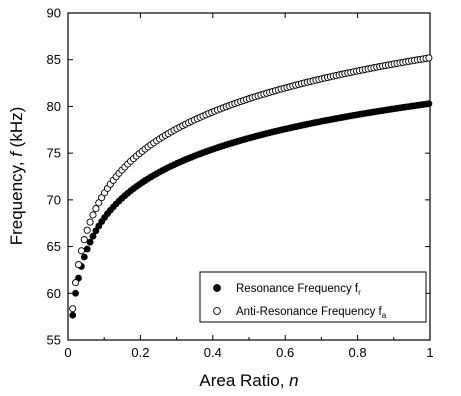 This screenshot has height=396, width=461. What do you see at coordinates (54, 59) in the screenshot?
I see `y-tick-label: 85` at bounding box center [54, 59].